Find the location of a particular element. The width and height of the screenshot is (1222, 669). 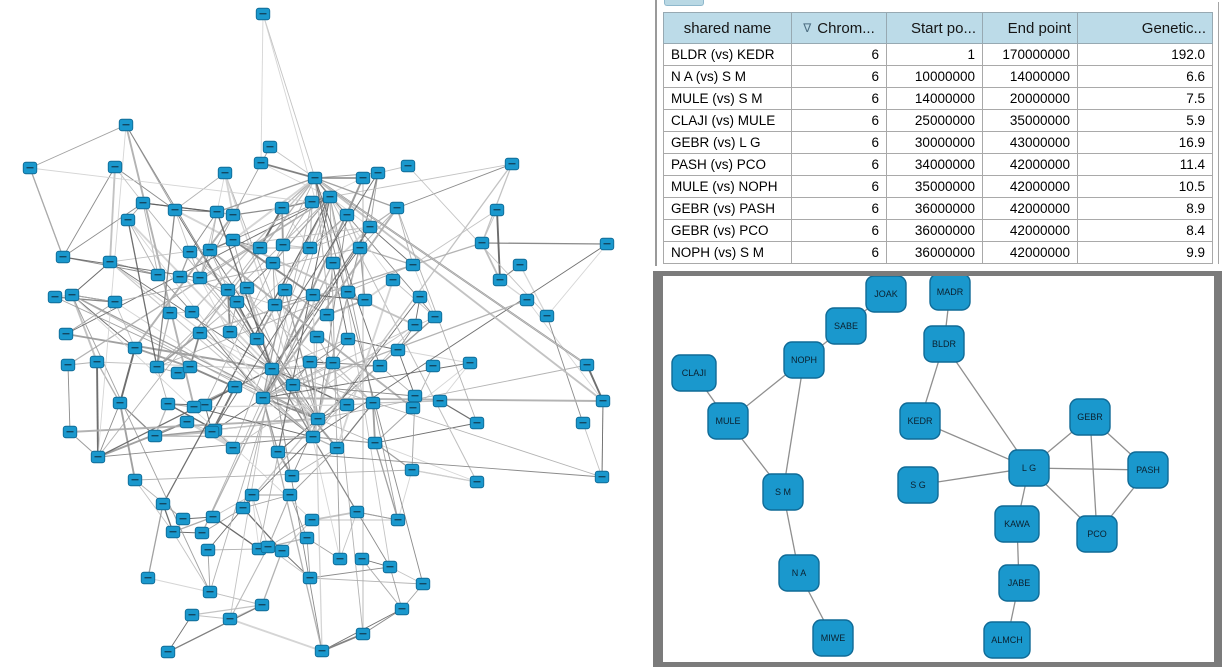

scrollbar-thumb-fragment is located at coordinates (684, 3).